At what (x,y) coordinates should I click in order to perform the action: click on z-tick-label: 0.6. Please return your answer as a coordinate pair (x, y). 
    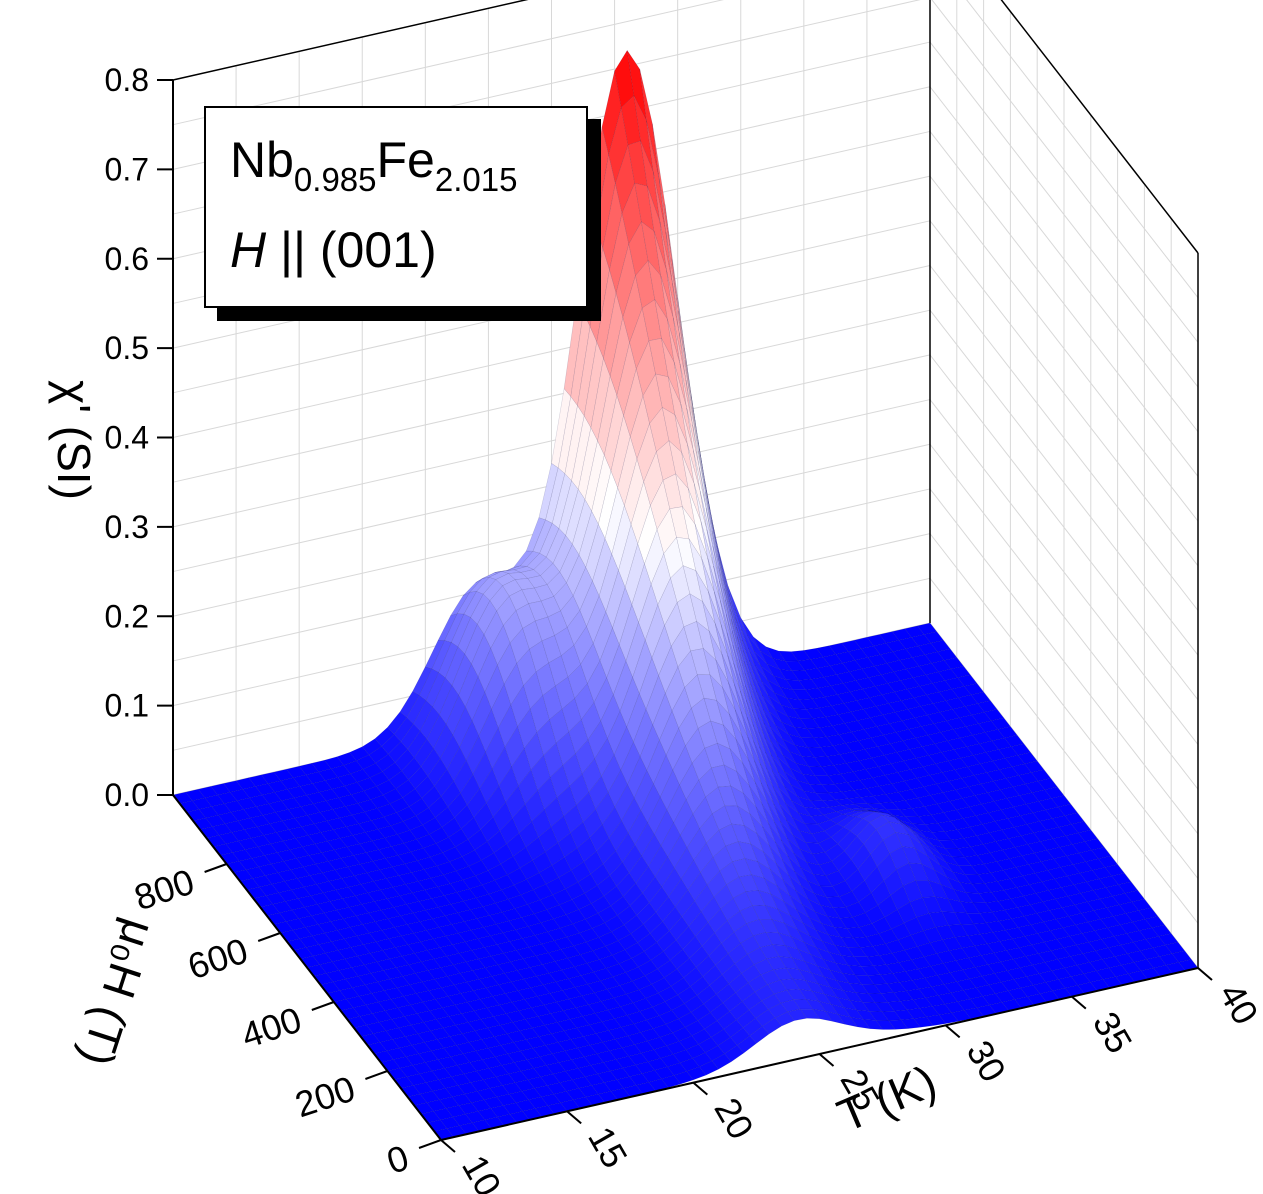
    Looking at the image, I should click on (127, 259).